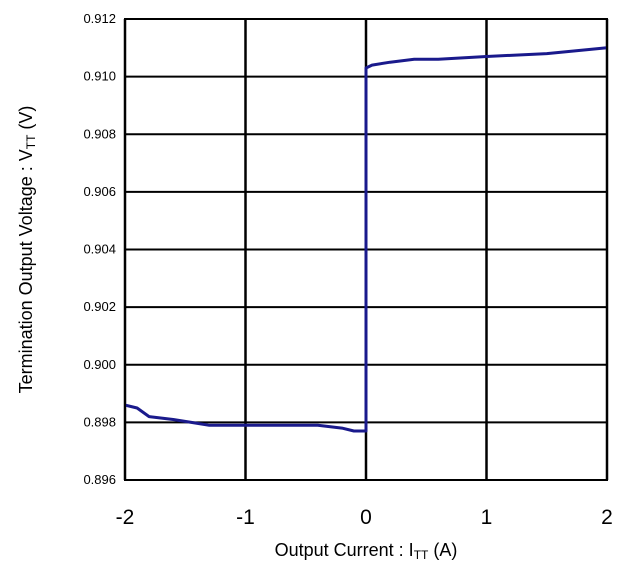 This screenshot has width=622, height=565. What do you see at coordinates (99, 364) in the screenshot?
I see `y-tick-label: 0.900` at bounding box center [99, 364].